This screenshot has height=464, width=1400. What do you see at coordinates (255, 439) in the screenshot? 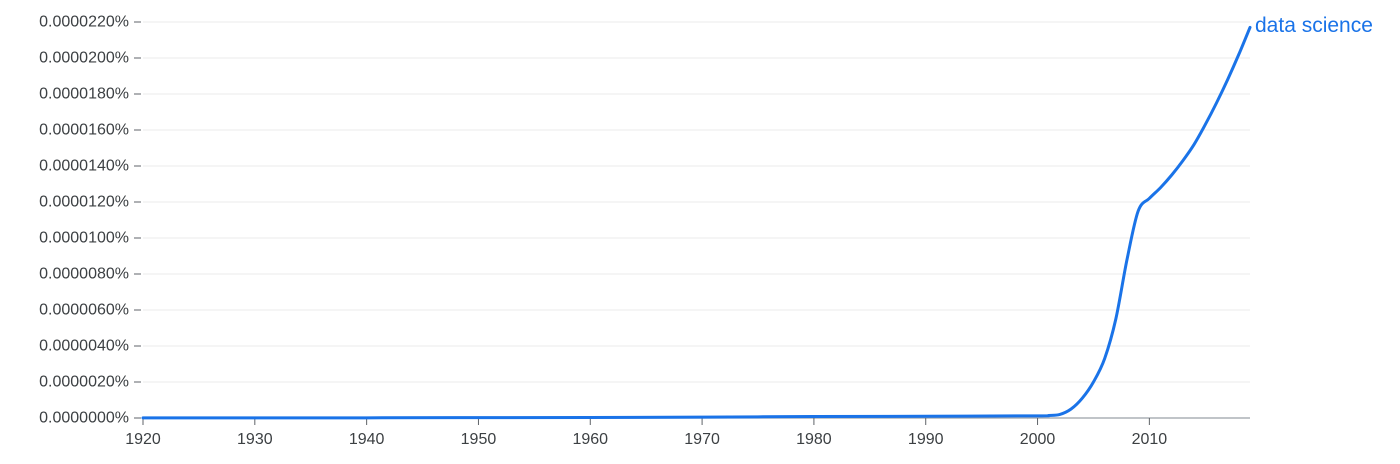
I see `x-tick-label: 1930` at bounding box center [255, 439].